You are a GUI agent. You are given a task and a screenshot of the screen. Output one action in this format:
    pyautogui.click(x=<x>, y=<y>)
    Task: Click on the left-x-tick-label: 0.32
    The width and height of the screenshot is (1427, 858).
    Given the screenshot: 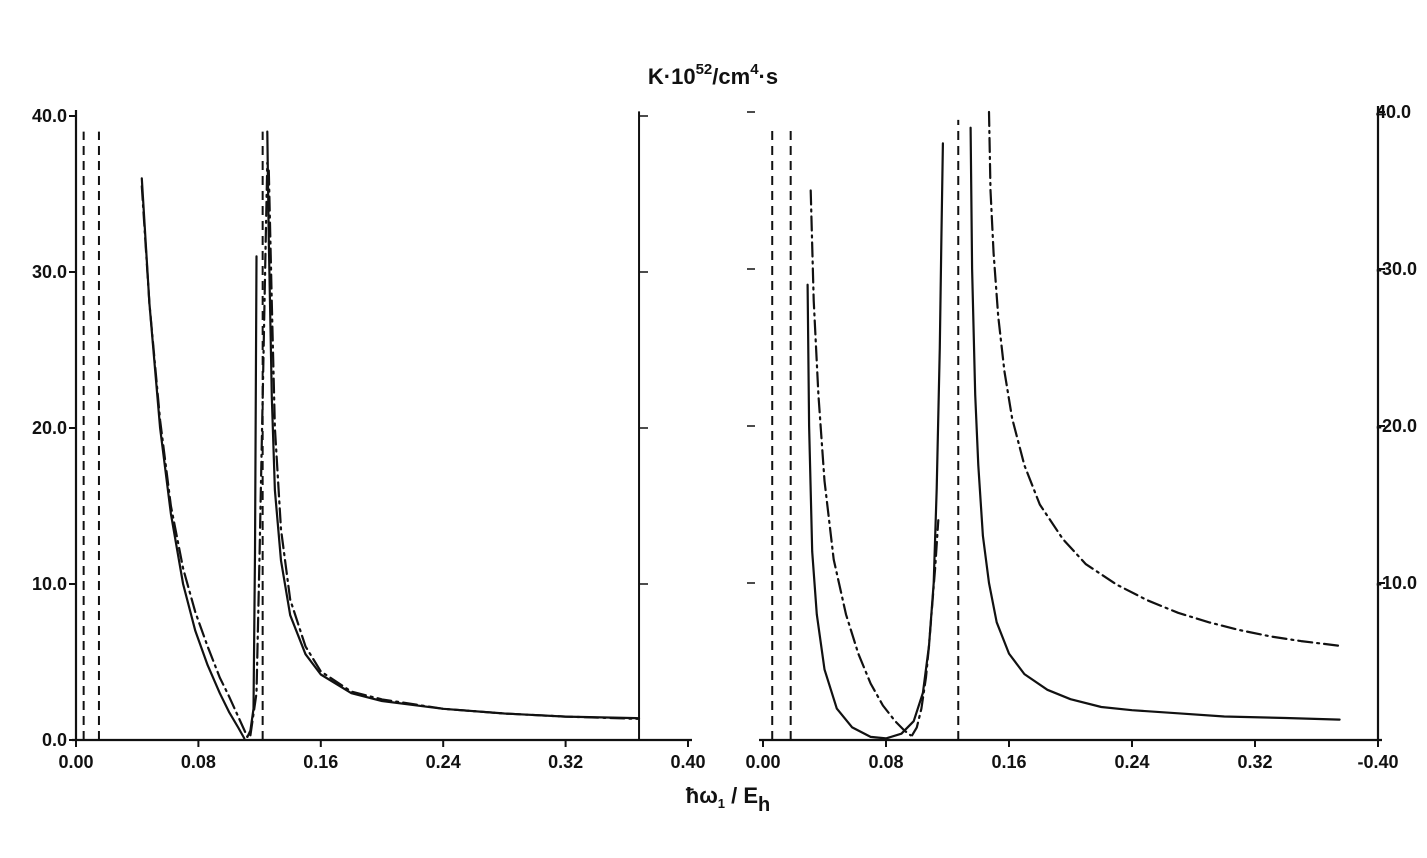 What is the action you would take?
    pyautogui.click(x=565, y=762)
    